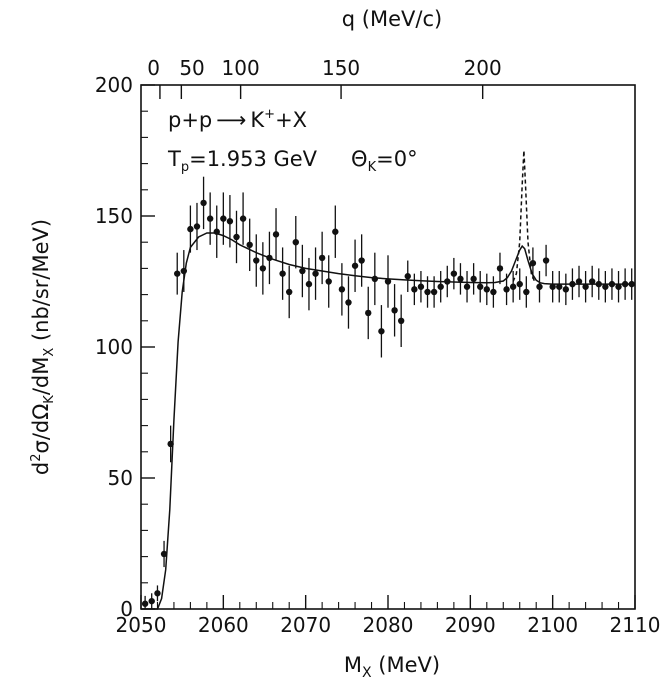 Image resolution: width=665 pixels, height=681 pixels. I want to click on x-tick-label: 2090, so click(470, 625).